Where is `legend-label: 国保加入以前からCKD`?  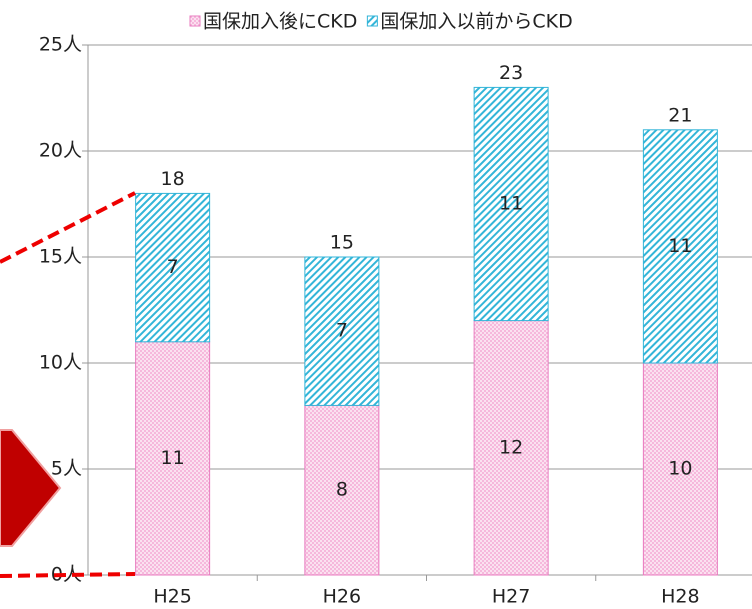 legend-label: 国保加入以前からCKD is located at coordinates (476, 22).